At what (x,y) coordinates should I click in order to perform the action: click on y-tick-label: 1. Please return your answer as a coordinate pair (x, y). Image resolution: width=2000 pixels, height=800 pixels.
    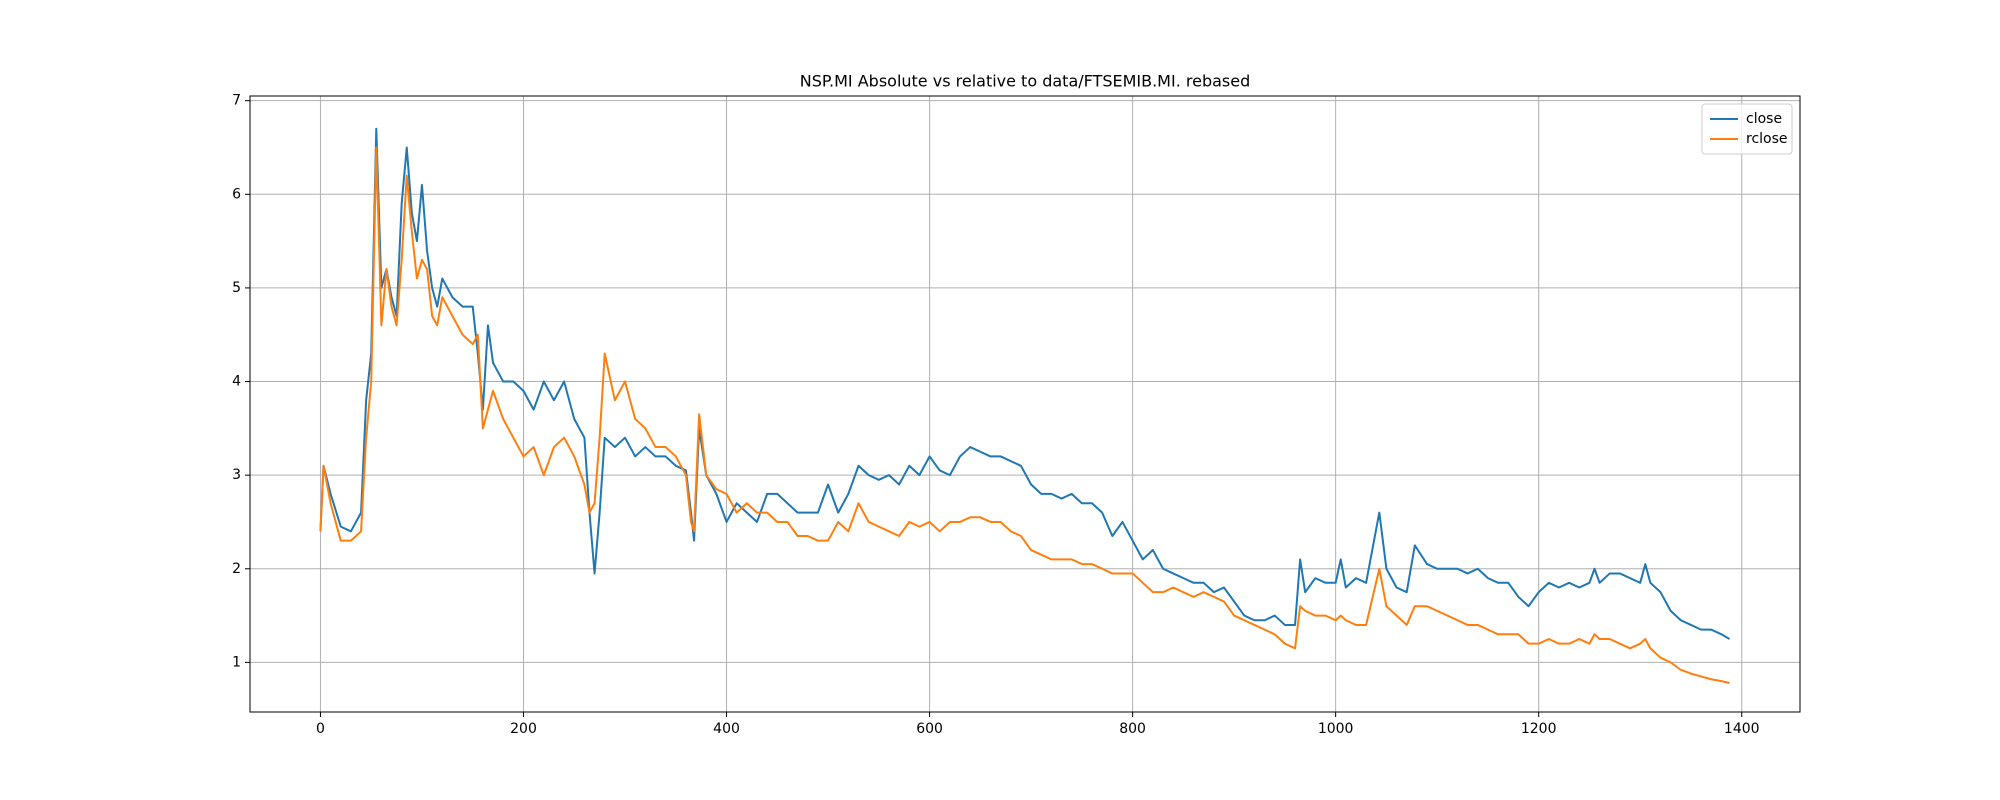
    Looking at the image, I should click on (236, 662).